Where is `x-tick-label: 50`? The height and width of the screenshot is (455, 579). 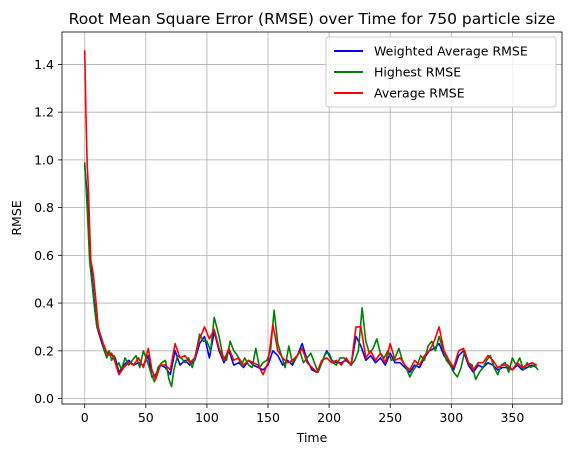 x-tick-label: 50 is located at coordinates (146, 417).